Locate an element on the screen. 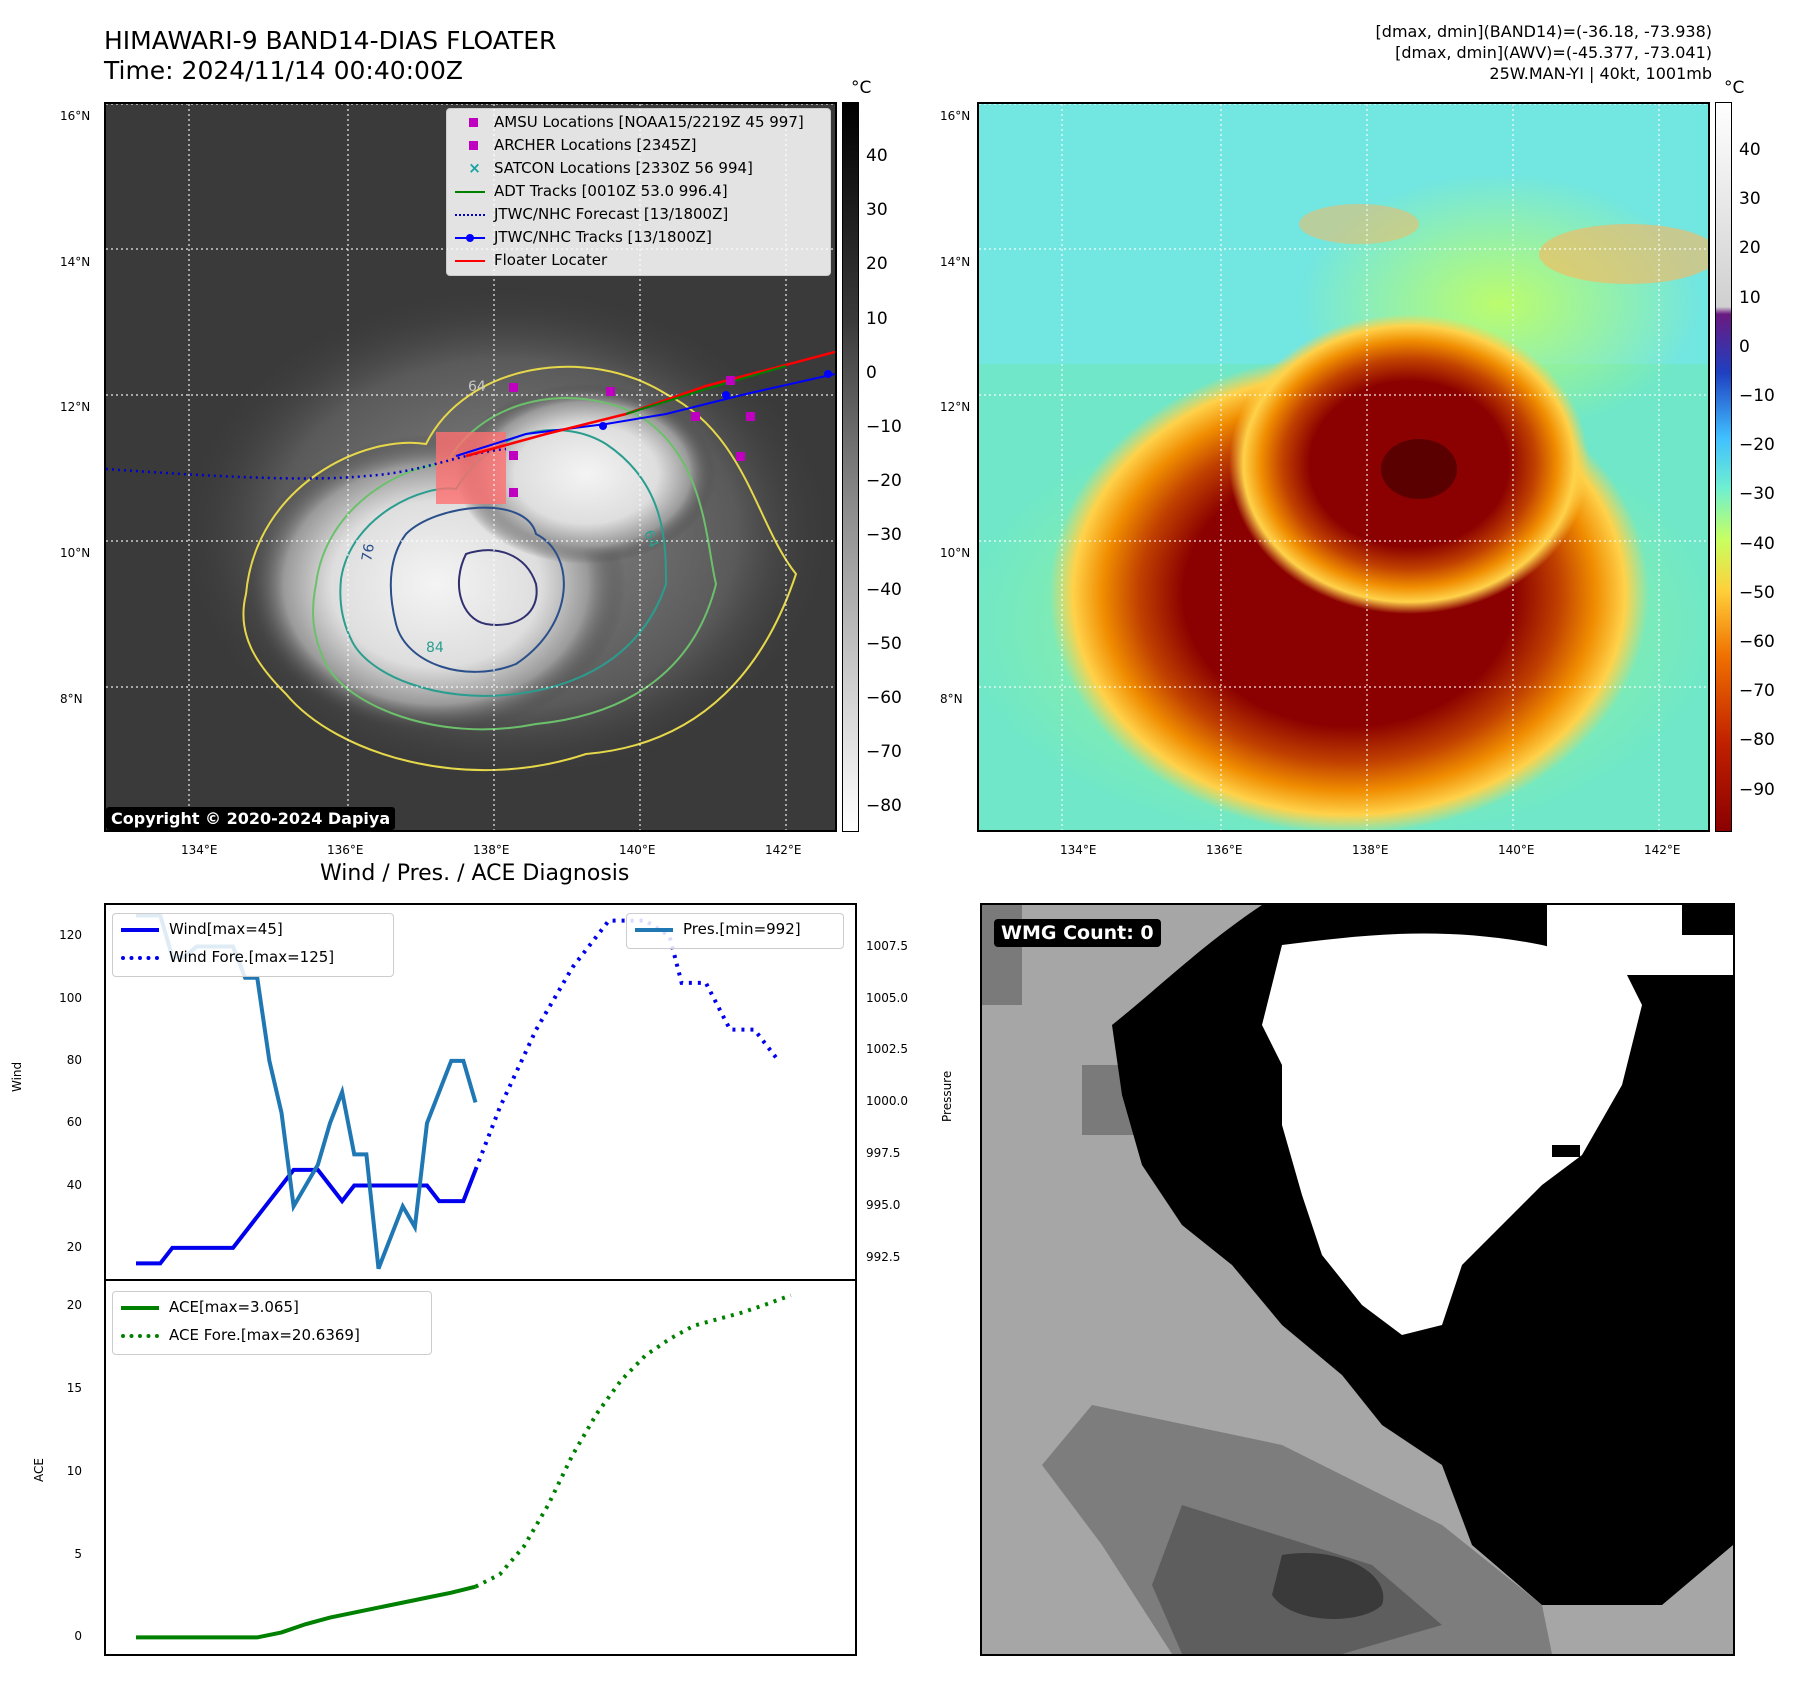 The image size is (1797, 1690). legend-wind: Wind[max=45] is located at coordinates (202, 929).